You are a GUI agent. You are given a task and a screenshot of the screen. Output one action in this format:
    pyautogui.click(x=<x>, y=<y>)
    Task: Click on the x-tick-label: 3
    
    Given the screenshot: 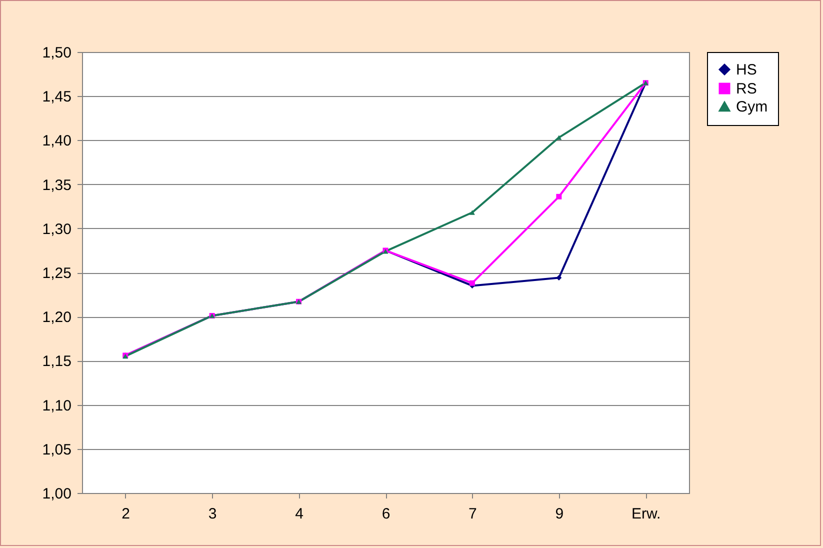 What is the action you would take?
    pyautogui.click(x=212, y=514)
    